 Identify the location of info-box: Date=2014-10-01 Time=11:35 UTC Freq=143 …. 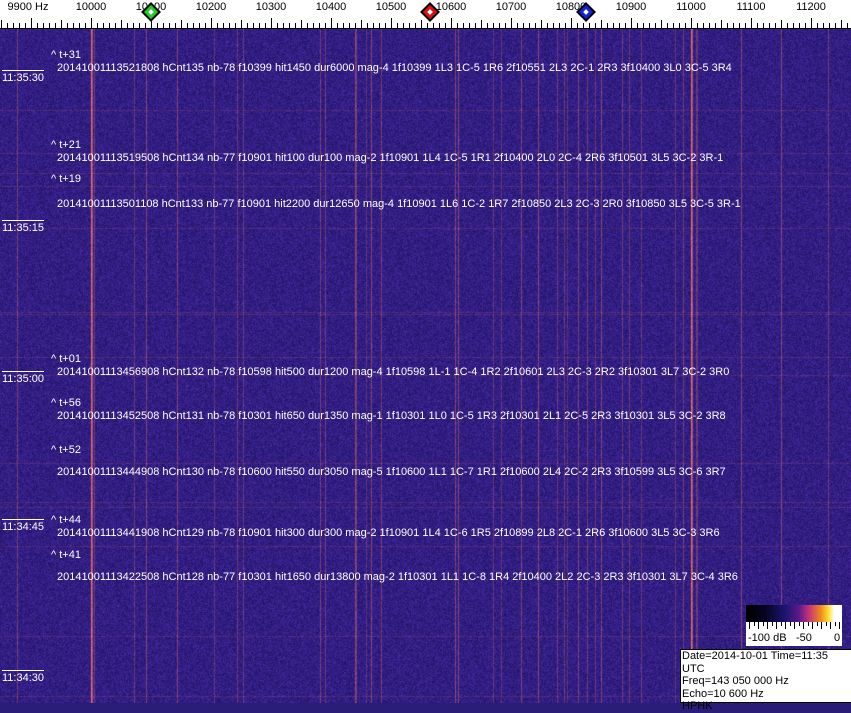
(765, 680).